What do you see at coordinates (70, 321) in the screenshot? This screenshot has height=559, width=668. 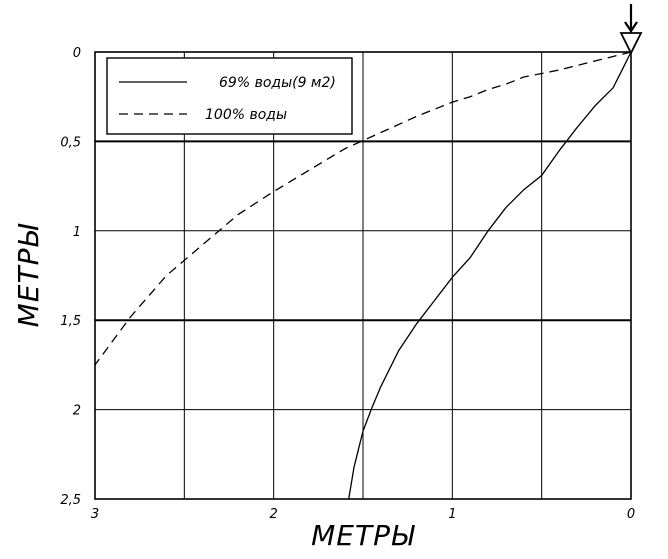 I see `y-tick-label: 1,5` at bounding box center [70, 321].